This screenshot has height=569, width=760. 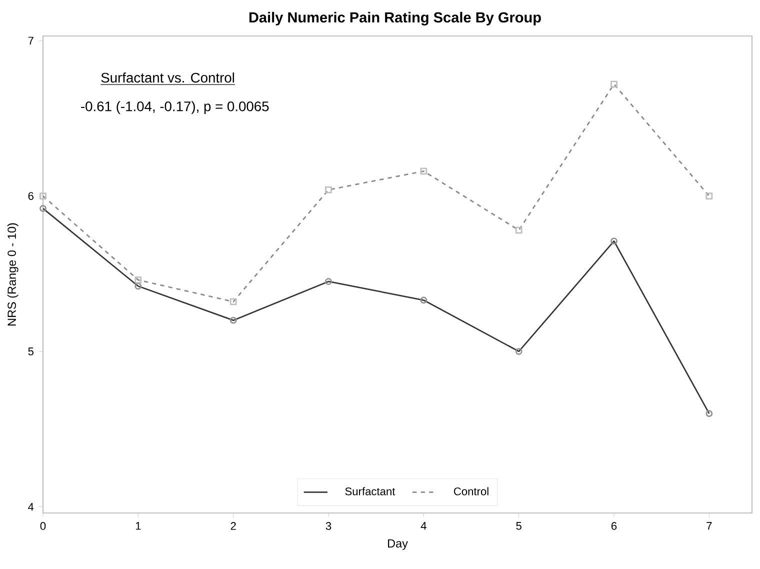 What do you see at coordinates (167, 77) in the screenshot?
I see `annotation: Surfactant vs. Control` at bounding box center [167, 77].